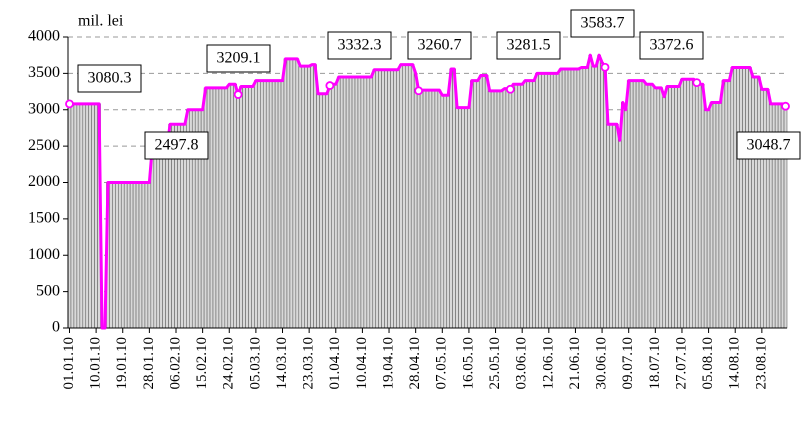  What do you see at coordinates (335, 363) in the screenshot?
I see `x-tick-label: 01.04.10` at bounding box center [335, 363].